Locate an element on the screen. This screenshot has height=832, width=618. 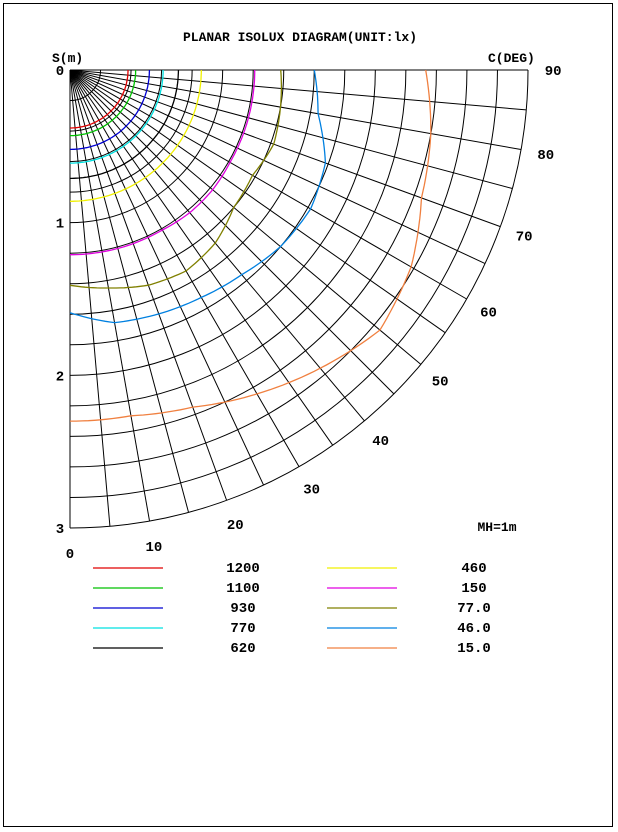
angular-axis-label: C(DEG) is located at coordinates (511, 58).